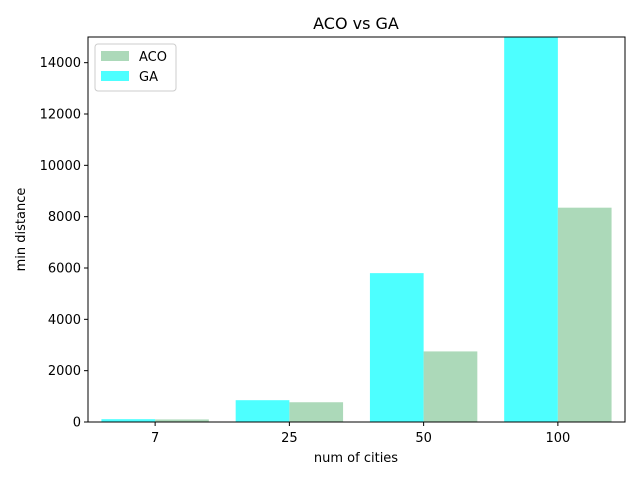 The width and height of the screenshot is (640, 480). I want to click on x-tick-label: 7, so click(155, 438).